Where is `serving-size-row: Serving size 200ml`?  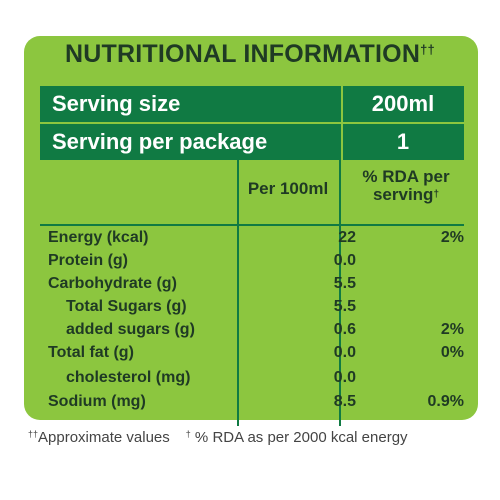
serving-size-row: Serving size 200ml is located at coordinates (252, 104).